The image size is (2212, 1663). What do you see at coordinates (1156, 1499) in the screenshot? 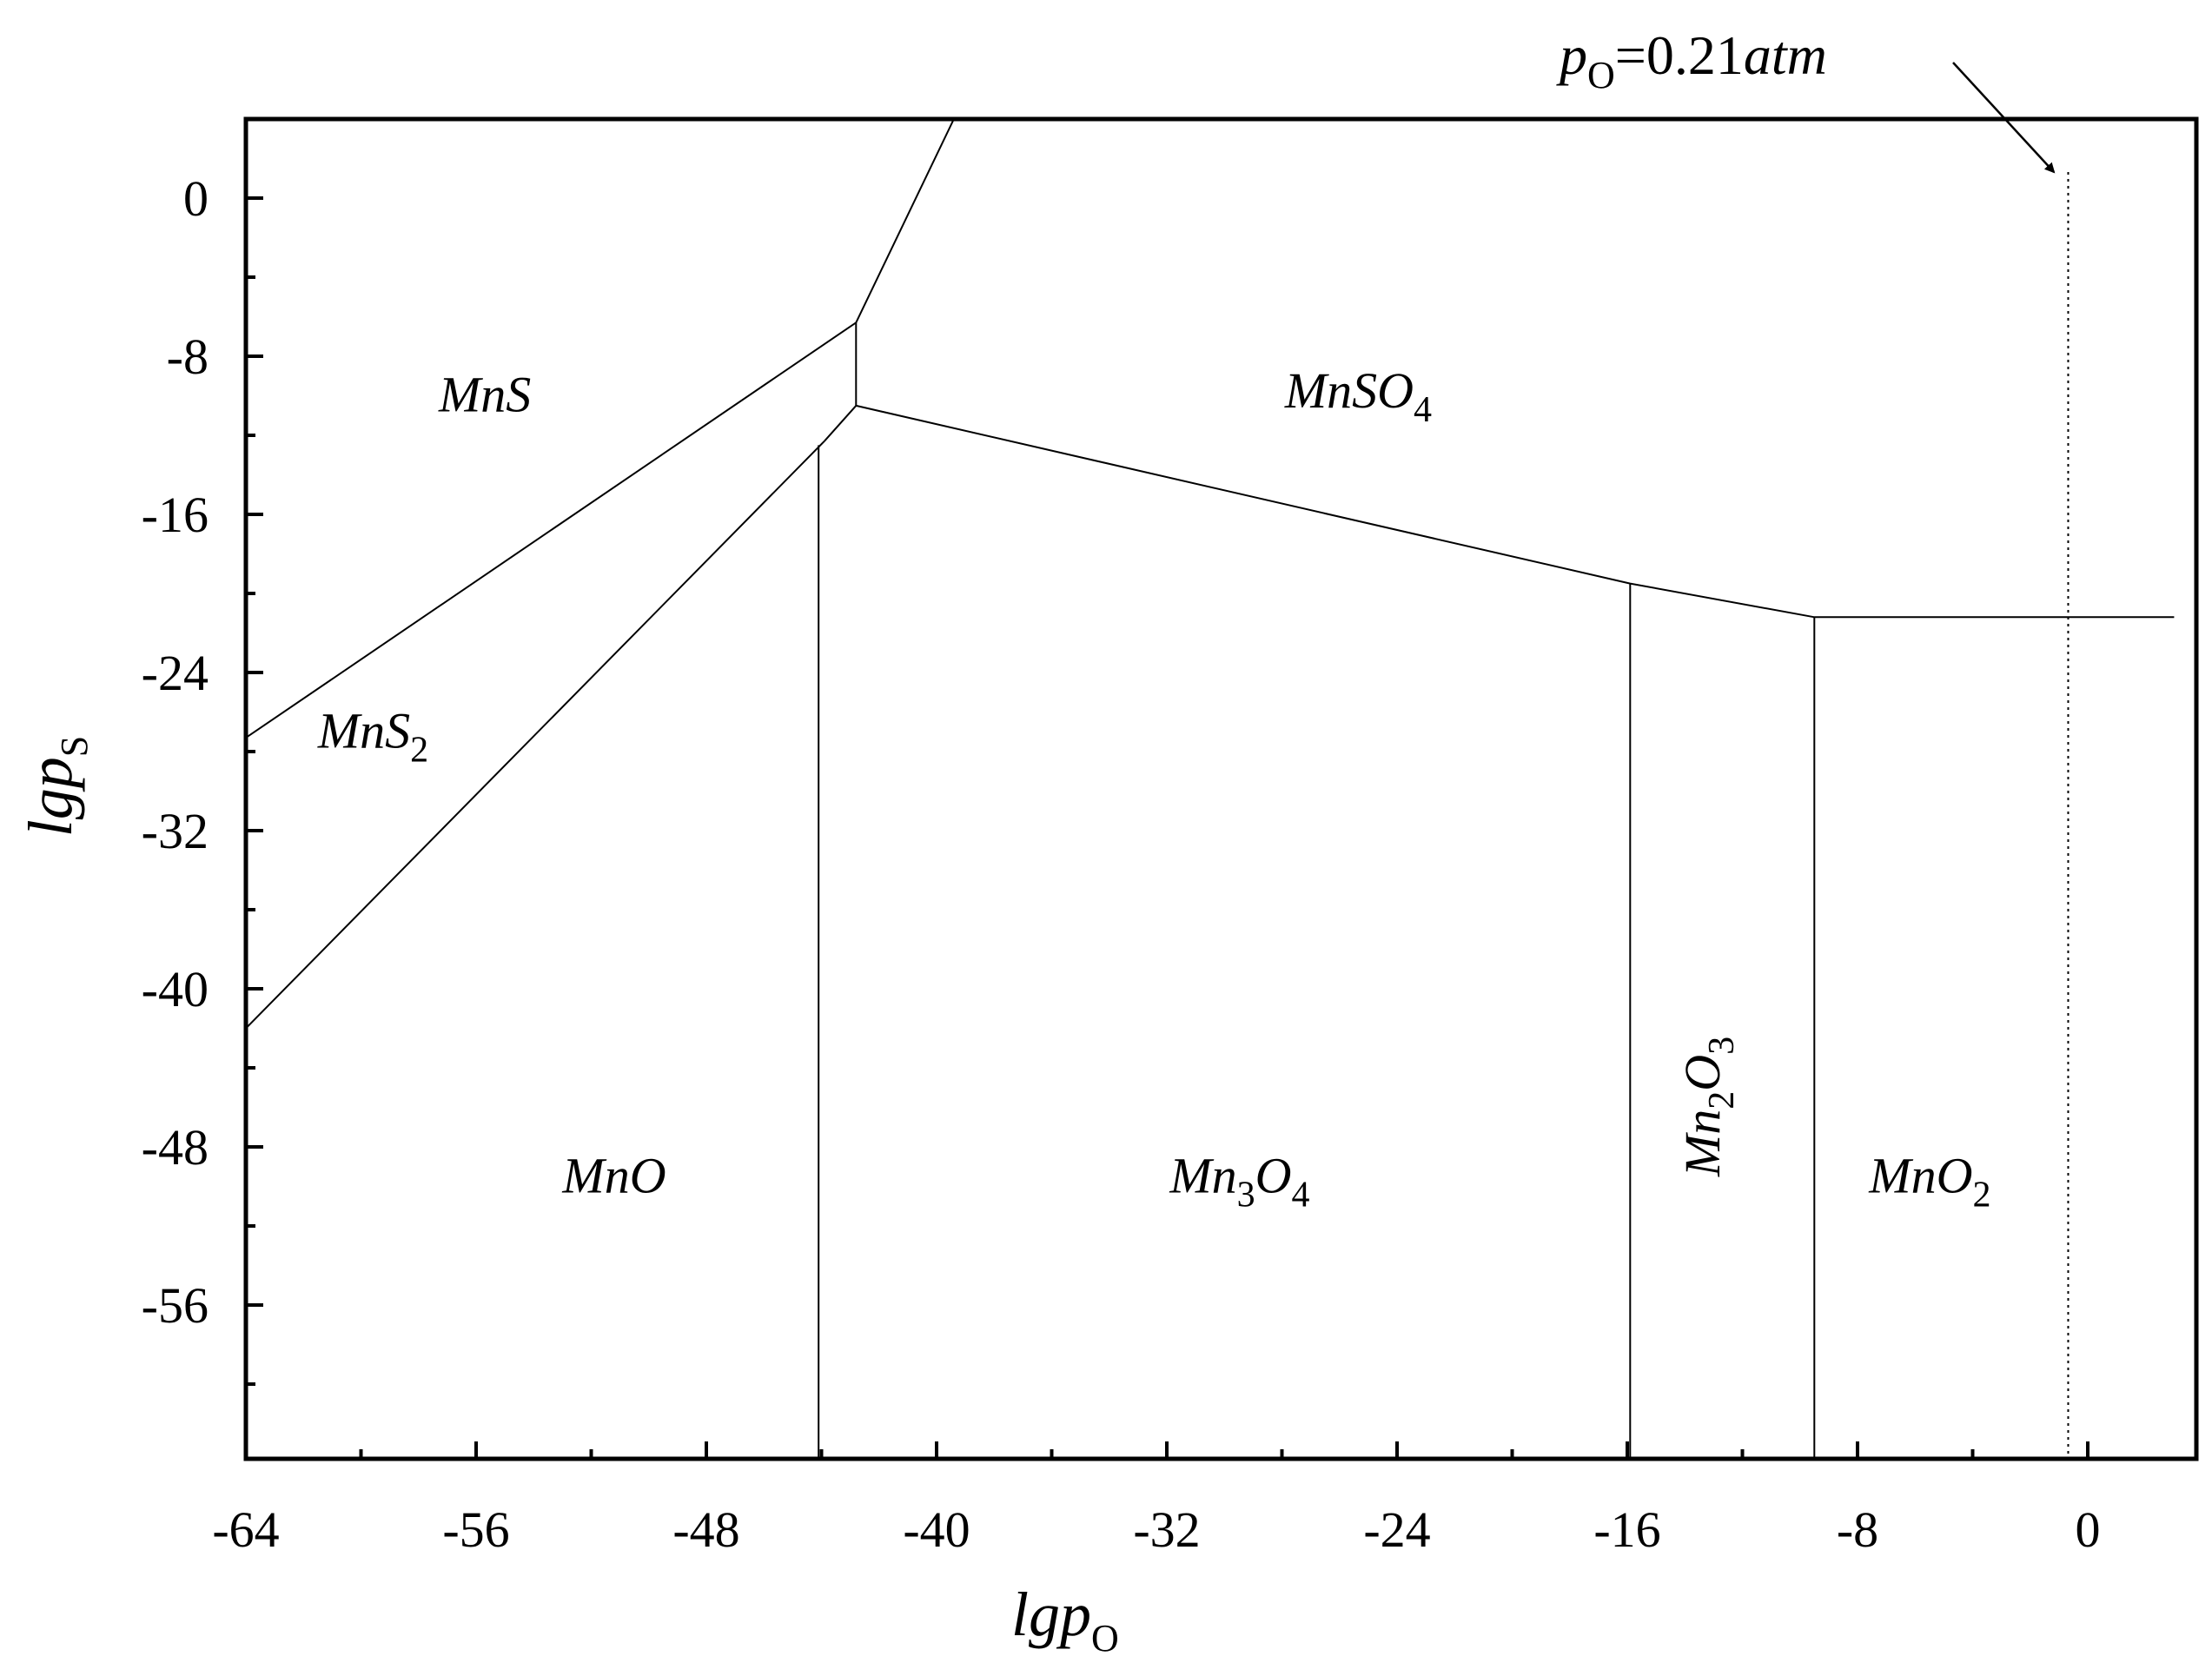
I see `x-axis: -64 -56 -48 -40 -32 -24 -16 -8 0` at bounding box center [1156, 1499].